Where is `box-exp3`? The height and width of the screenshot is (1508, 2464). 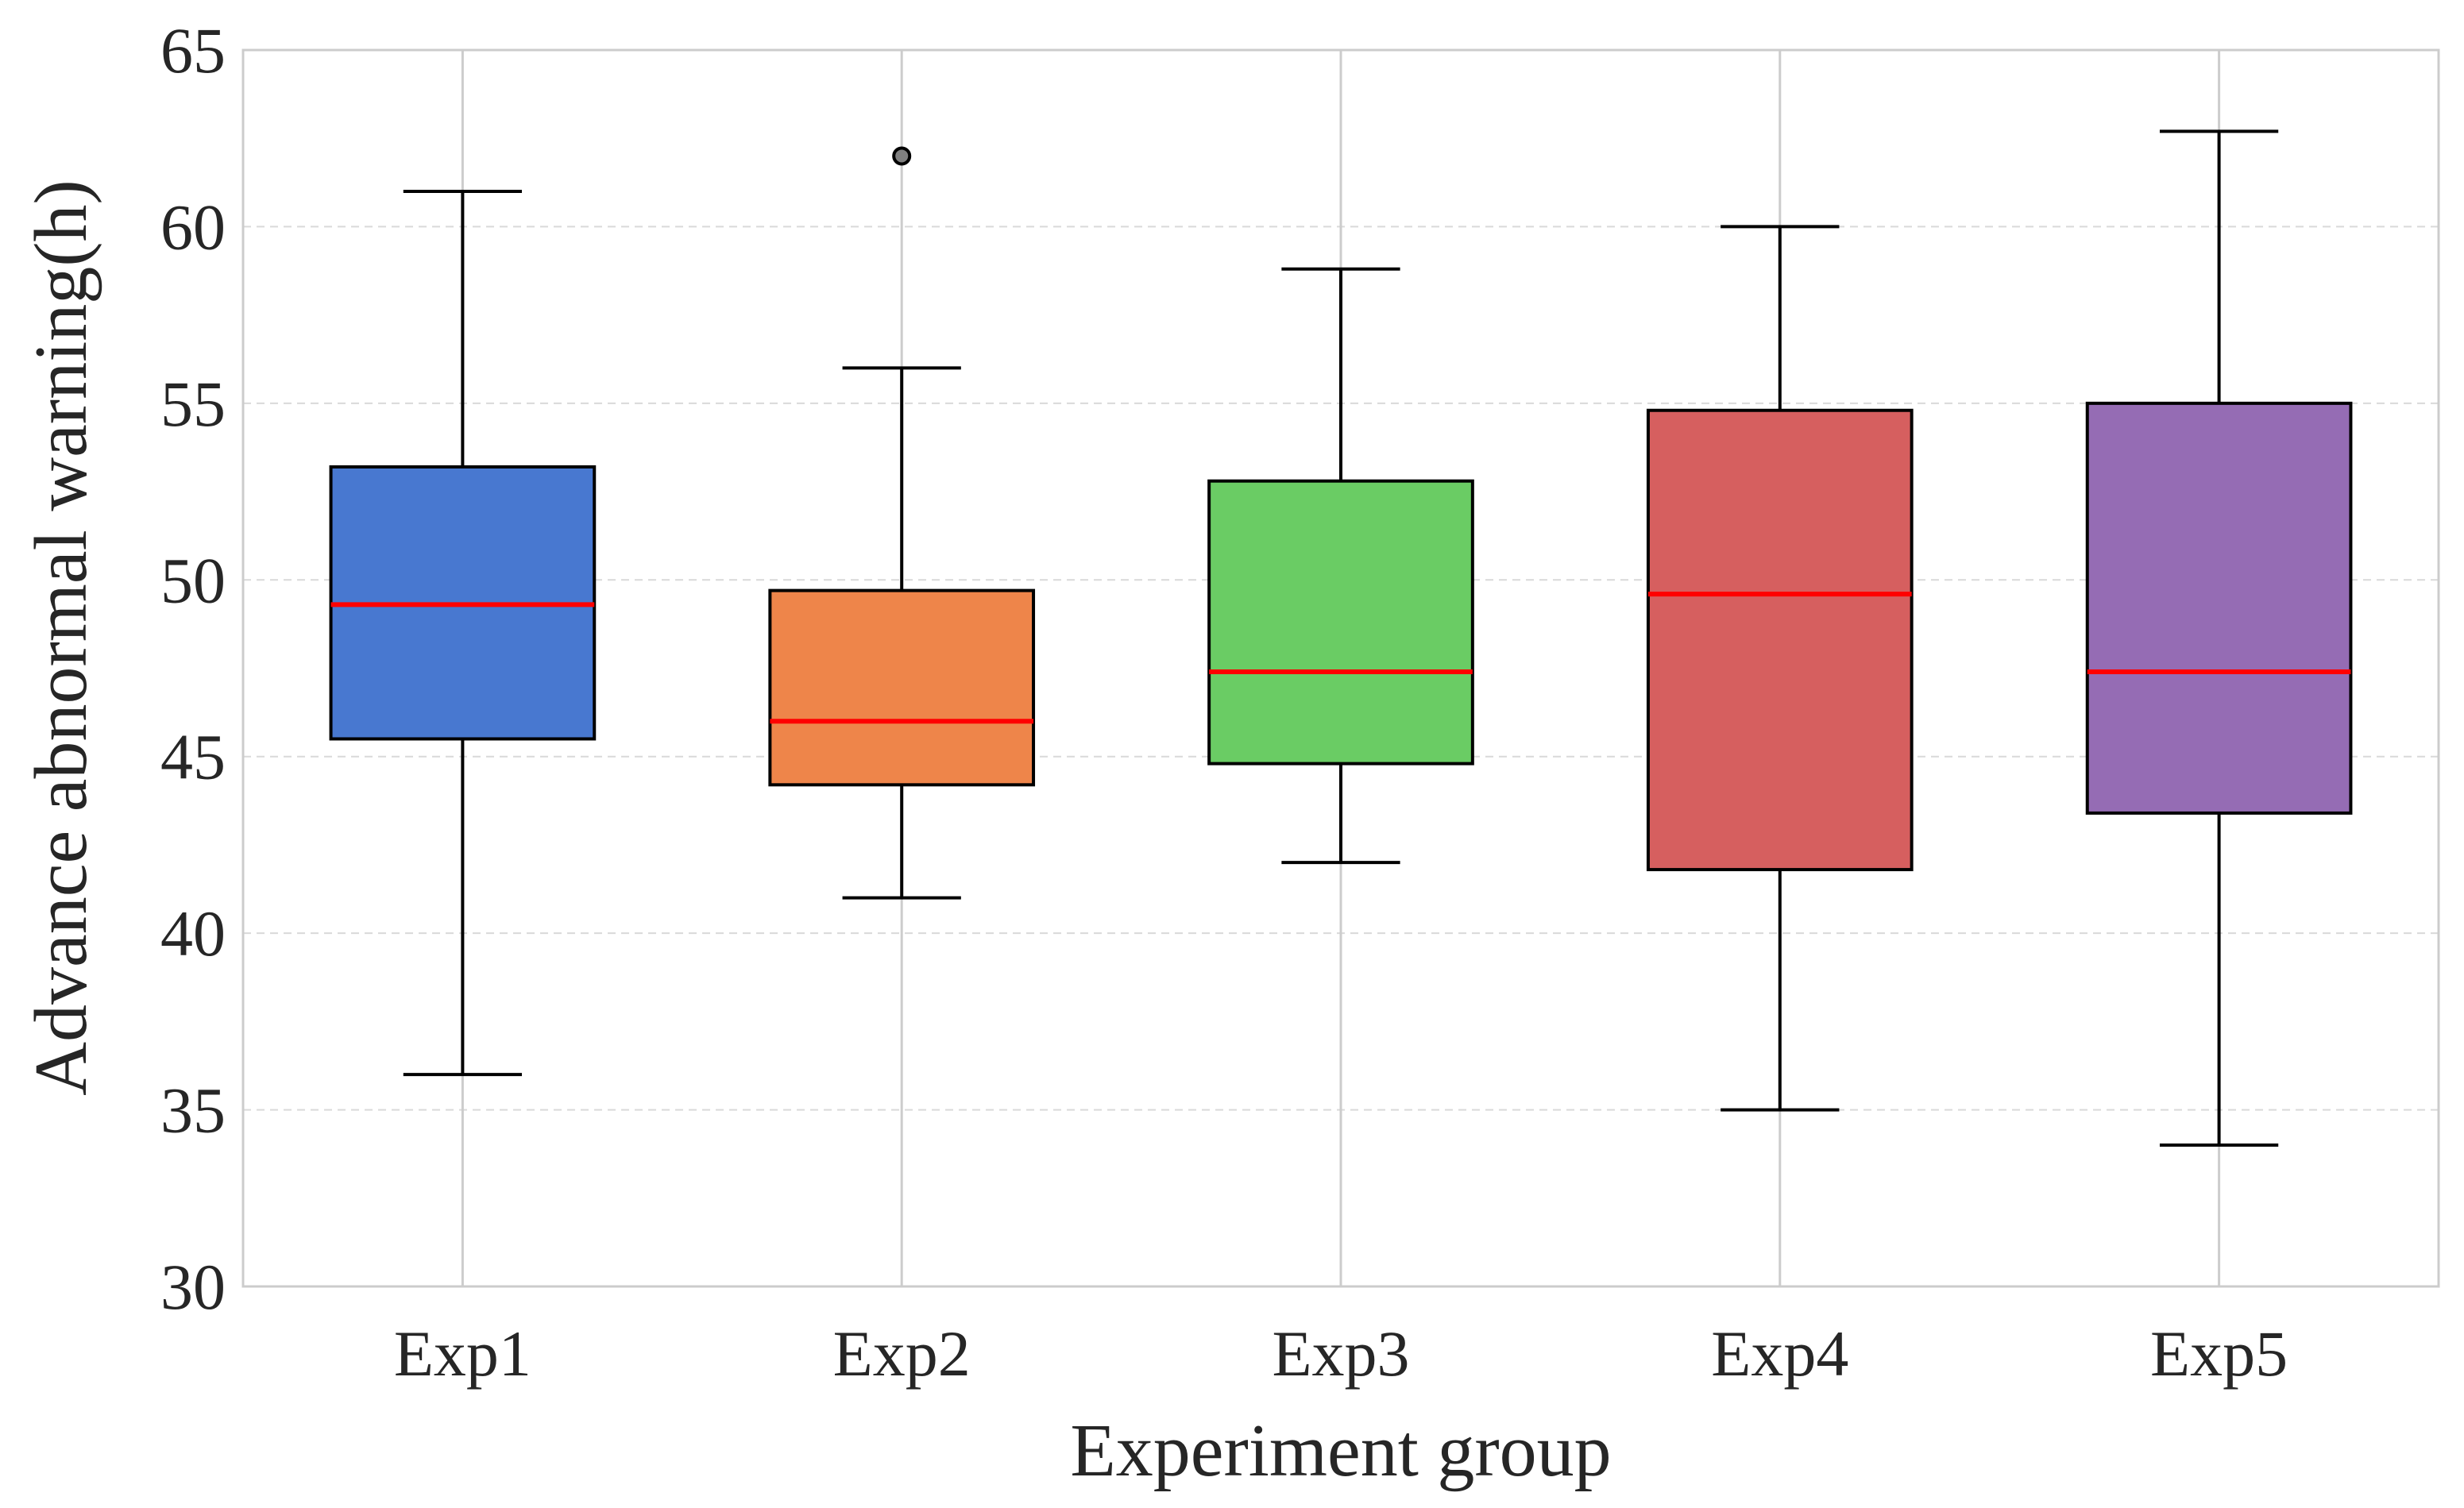
box-exp3 is located at coordinates (1340, 566).